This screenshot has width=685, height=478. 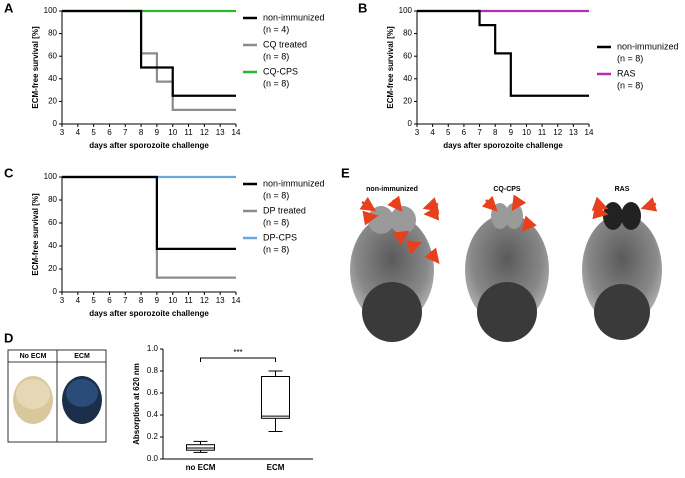 I want to click on mri-label: non-immunized, so click(x=392, y=189).